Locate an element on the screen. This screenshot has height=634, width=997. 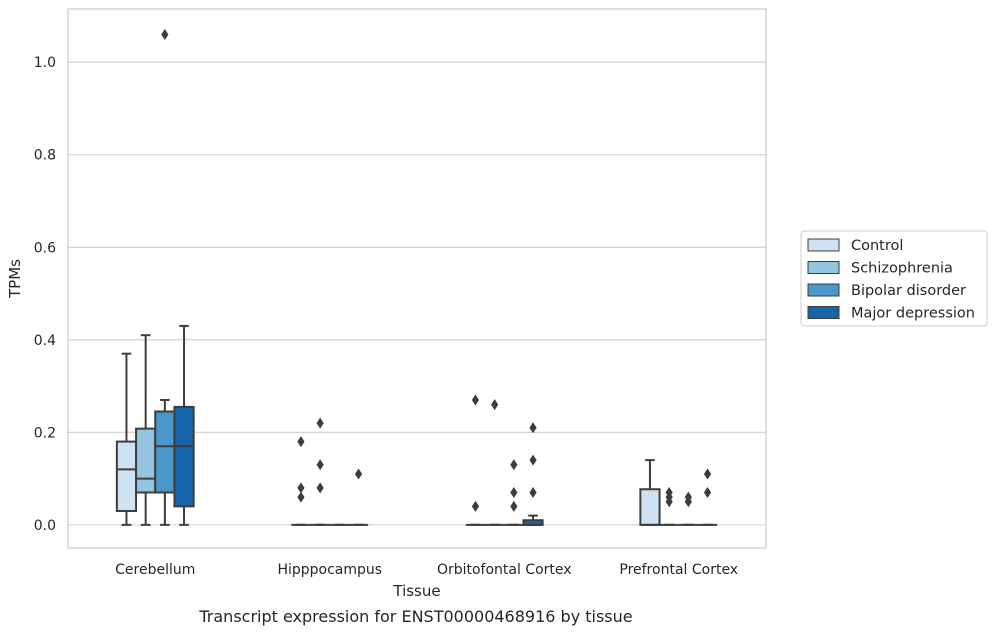
legend-frame is located at coordinates (894, 278).